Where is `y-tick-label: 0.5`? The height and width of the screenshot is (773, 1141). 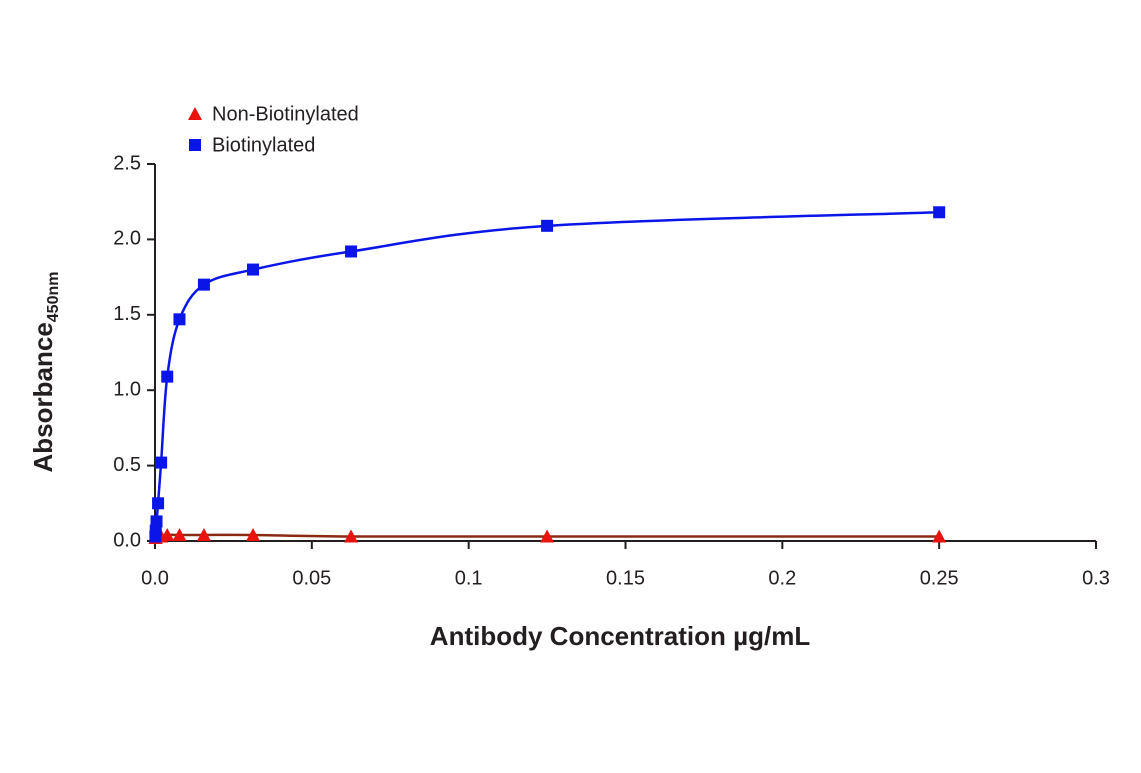 y-tick-label: 0.5 is located at coordinates (127, 465).